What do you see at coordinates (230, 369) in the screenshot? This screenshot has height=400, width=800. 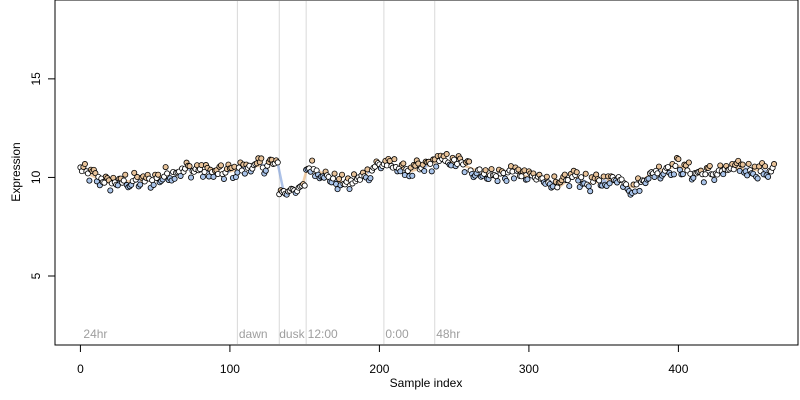 I see `x-tick-label-1: 100` at bounding box center [230, 369].